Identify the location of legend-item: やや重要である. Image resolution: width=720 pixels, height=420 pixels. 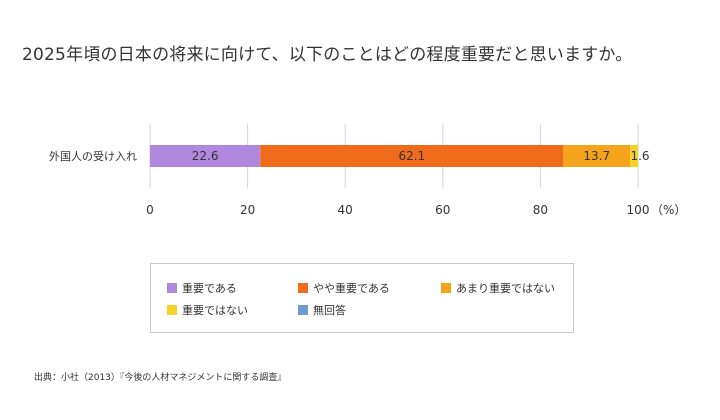
(344, 288).